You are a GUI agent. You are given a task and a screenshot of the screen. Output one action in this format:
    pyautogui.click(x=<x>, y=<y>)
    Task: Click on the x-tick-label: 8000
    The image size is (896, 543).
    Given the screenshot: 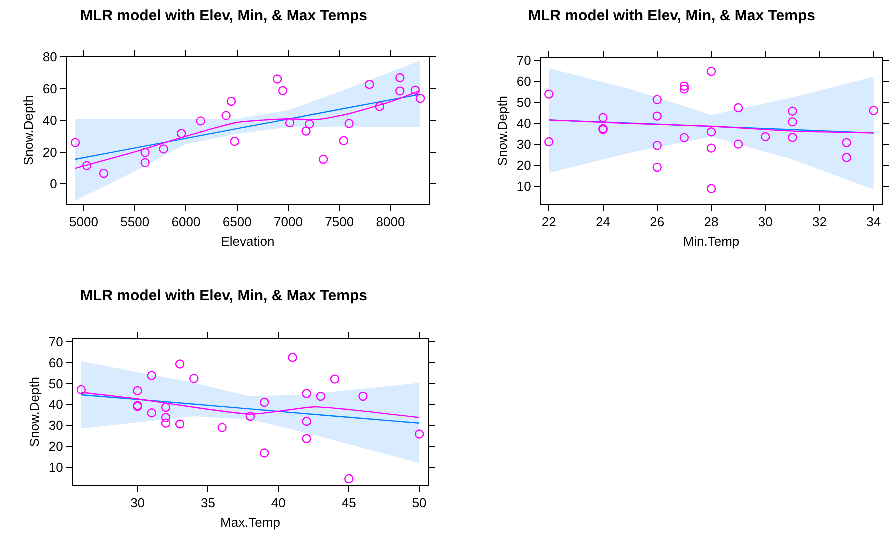 What is the action you would take?
    pyautogui.click(x=391, y=222)
    